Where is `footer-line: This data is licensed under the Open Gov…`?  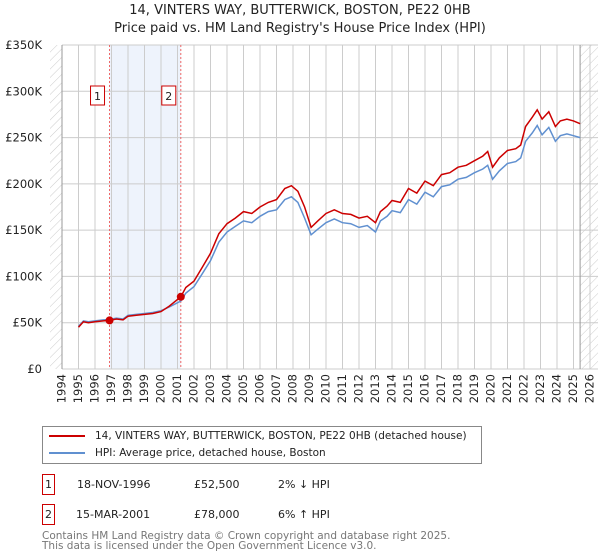
footer-line: This data is licensed under the Open Gov… is located at coordinates (209, 546).